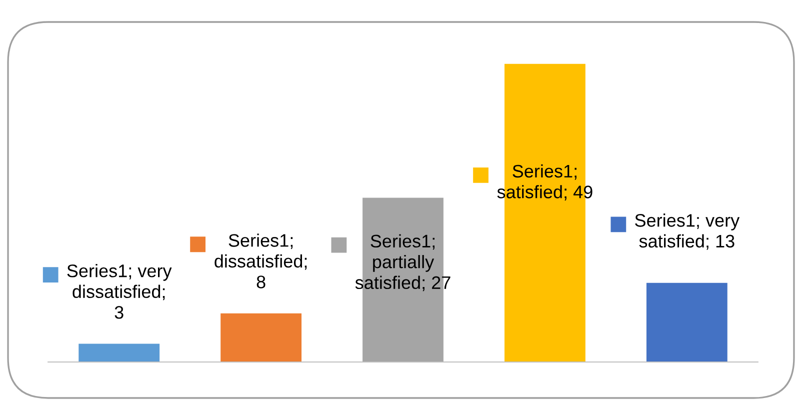 This screenshot has height=400, width=802. Describe the element at coordinates (260, 261) in the screenshot. I see `data-label: Series1; dissatisfied; 8` at that location.